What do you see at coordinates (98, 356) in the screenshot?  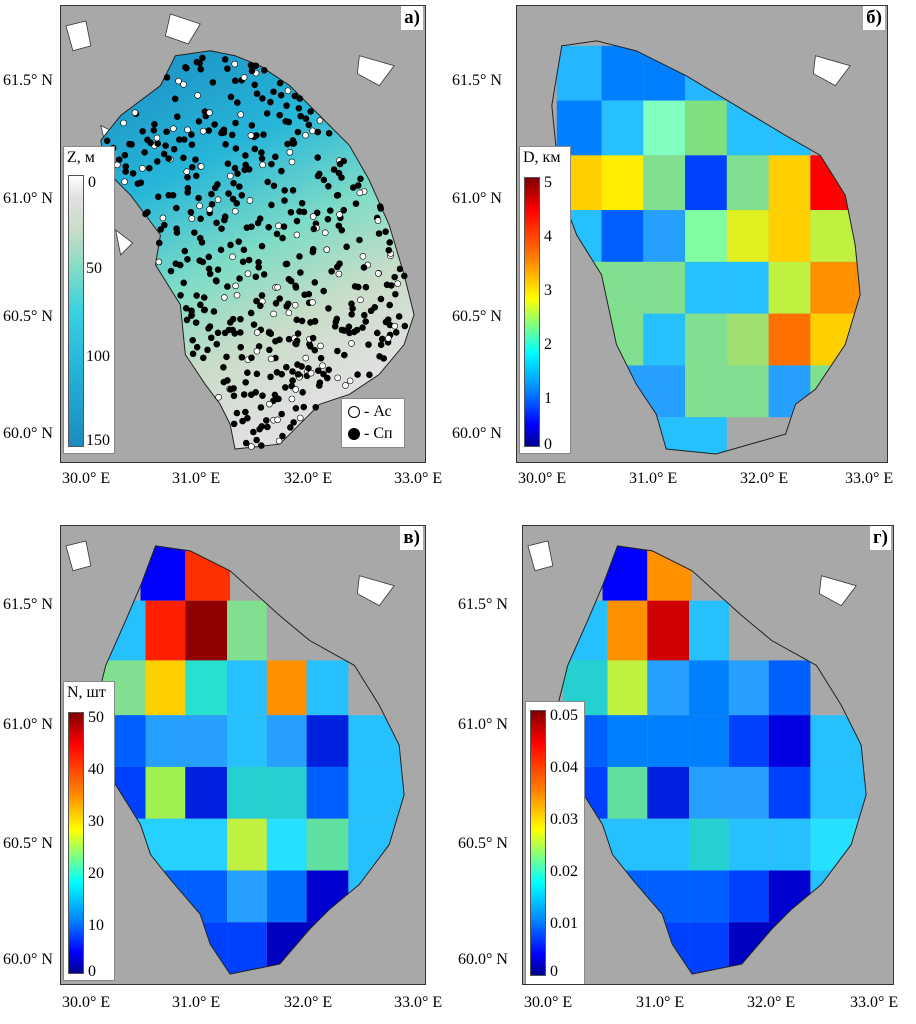 I see `colorbar-tick-a-2: 100` at bounding box center [98, 356].